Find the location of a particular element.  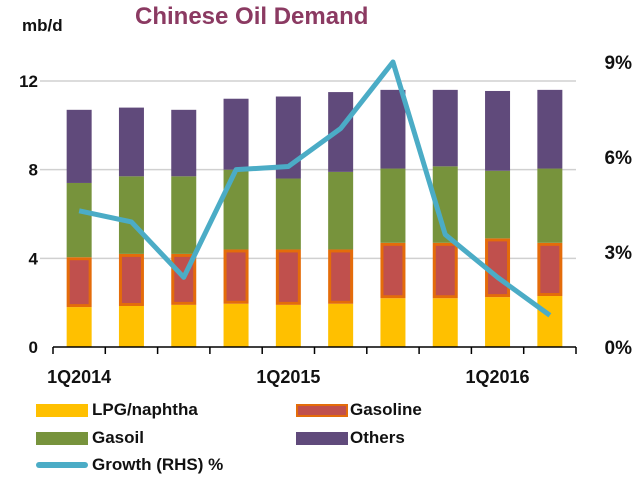

legend-swatch-growth is located at coordinates (62, 465).